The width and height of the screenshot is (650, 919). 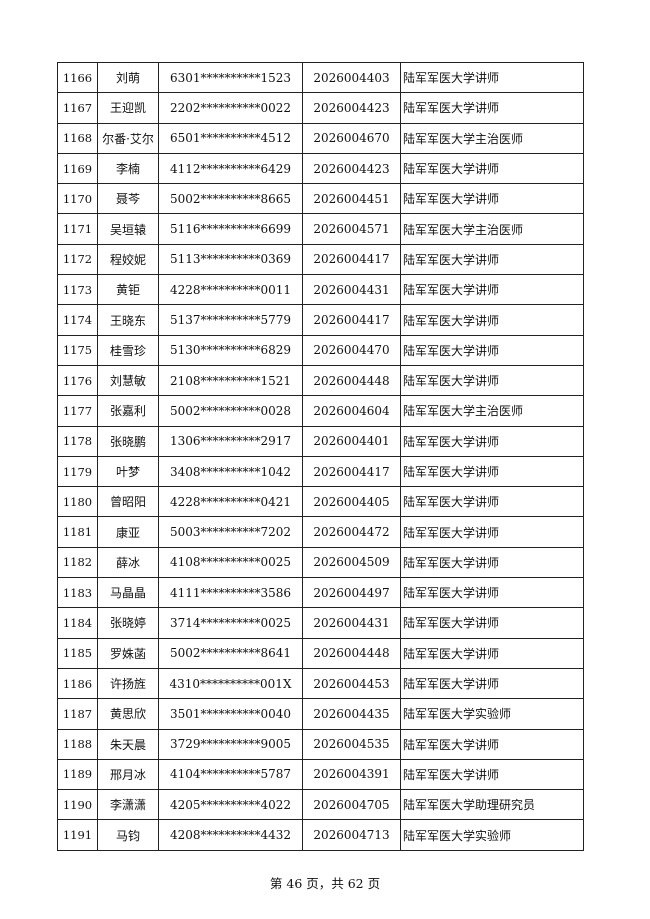 I want to click on id-number-cell: 4104**********5787, so click(x=230, y=774).